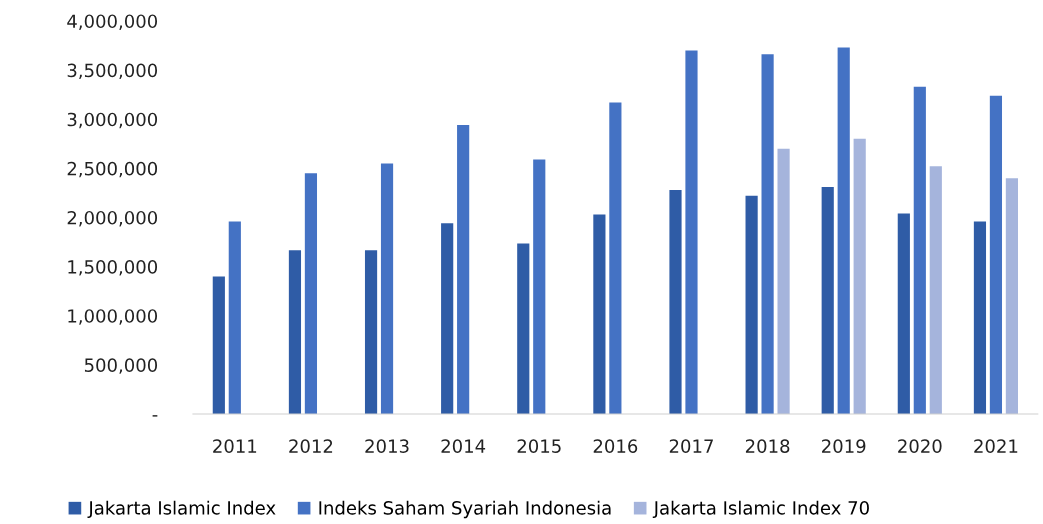  What do you see at coordinates (691, 446) in the screenshot?
I see `x-tick-label: 2017` at bounding box center [691, 446].